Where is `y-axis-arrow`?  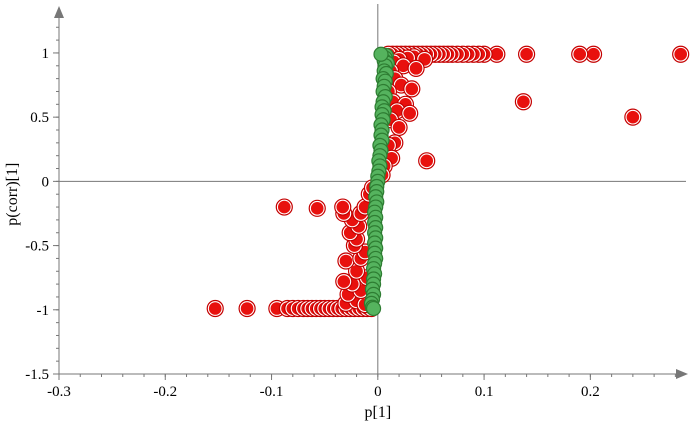
y-axis-arrow is located at coordinates (59, 12).